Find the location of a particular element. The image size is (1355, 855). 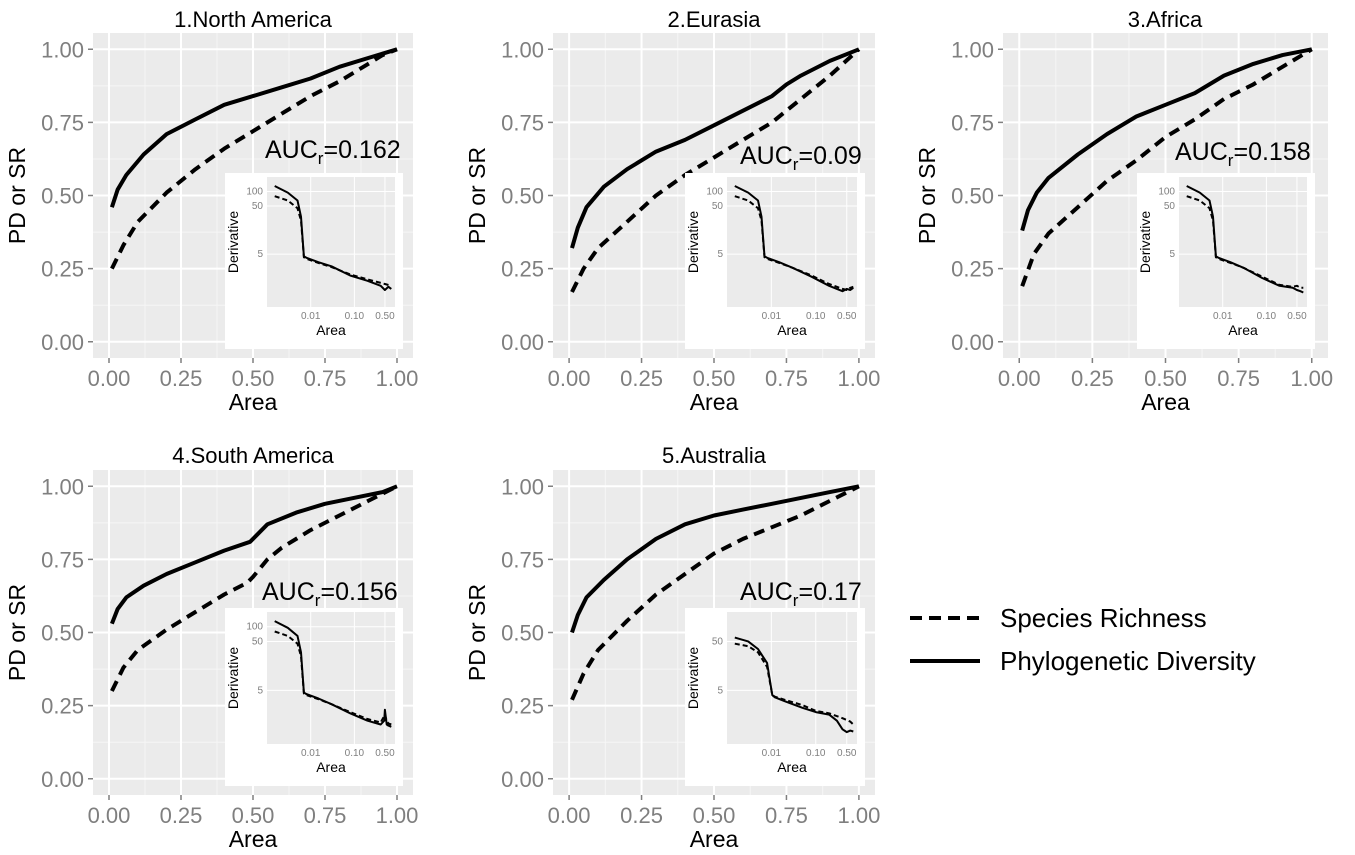

inset-series-species-richness-line is located at coordinates (794, 684).